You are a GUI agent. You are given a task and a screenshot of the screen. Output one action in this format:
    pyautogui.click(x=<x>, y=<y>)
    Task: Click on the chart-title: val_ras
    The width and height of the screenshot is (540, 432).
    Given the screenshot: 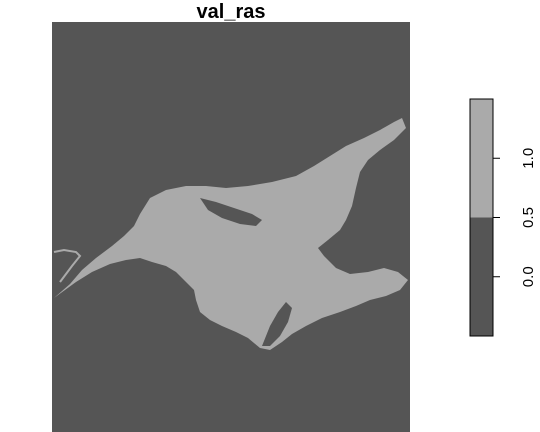 What is the action you would take?
    pyautogui.click(x=231, y=12)
    